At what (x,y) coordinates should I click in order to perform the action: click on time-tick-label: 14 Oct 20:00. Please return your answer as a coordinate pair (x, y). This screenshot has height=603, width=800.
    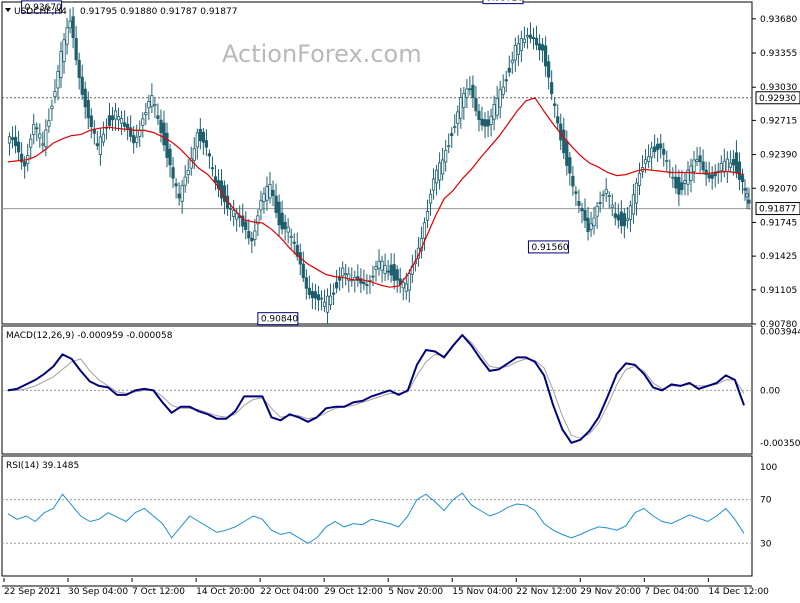
    Looking at the image, I should click on (225, 592).